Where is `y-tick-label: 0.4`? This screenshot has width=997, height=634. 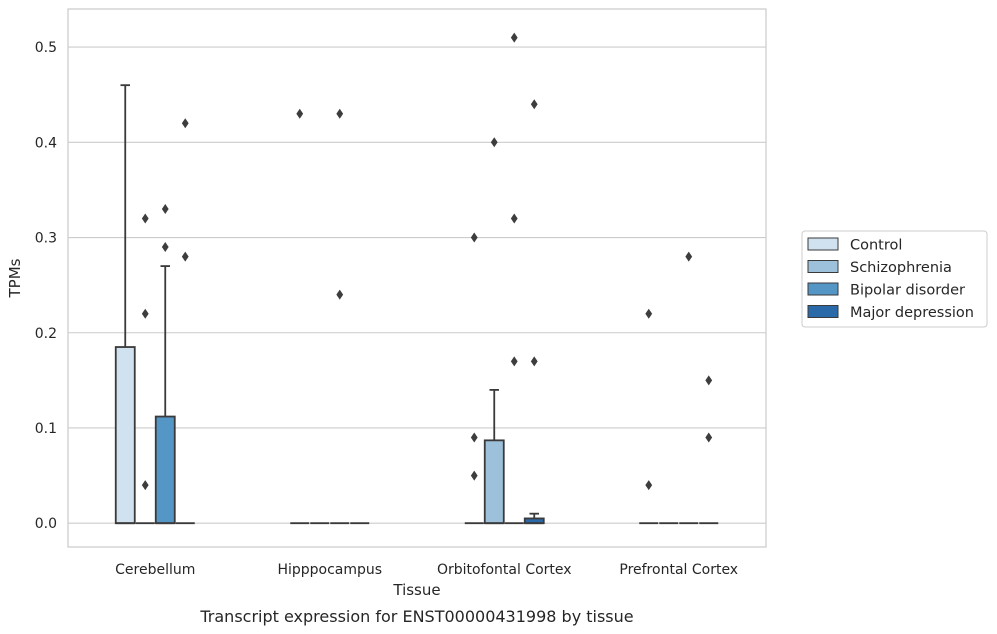 y-tick-label: 0.4 is located at coordinates (46, 143).